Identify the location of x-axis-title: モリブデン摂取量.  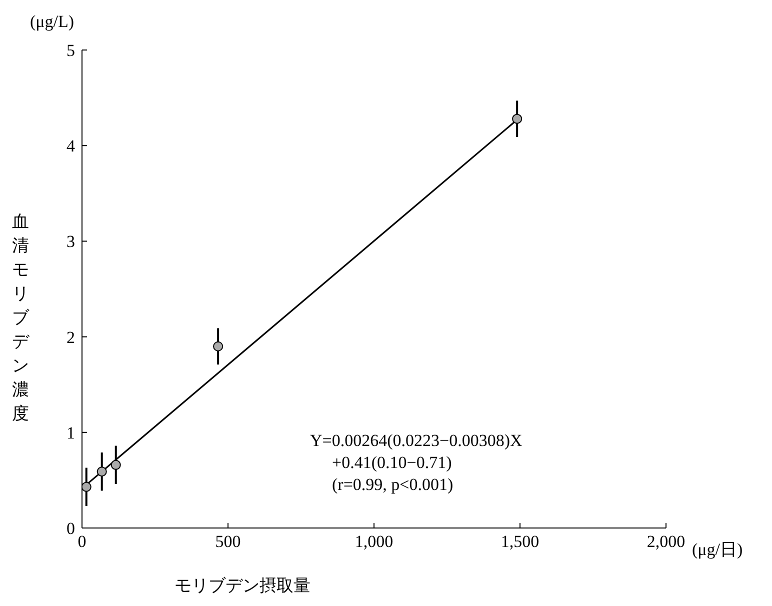
(243, 586).